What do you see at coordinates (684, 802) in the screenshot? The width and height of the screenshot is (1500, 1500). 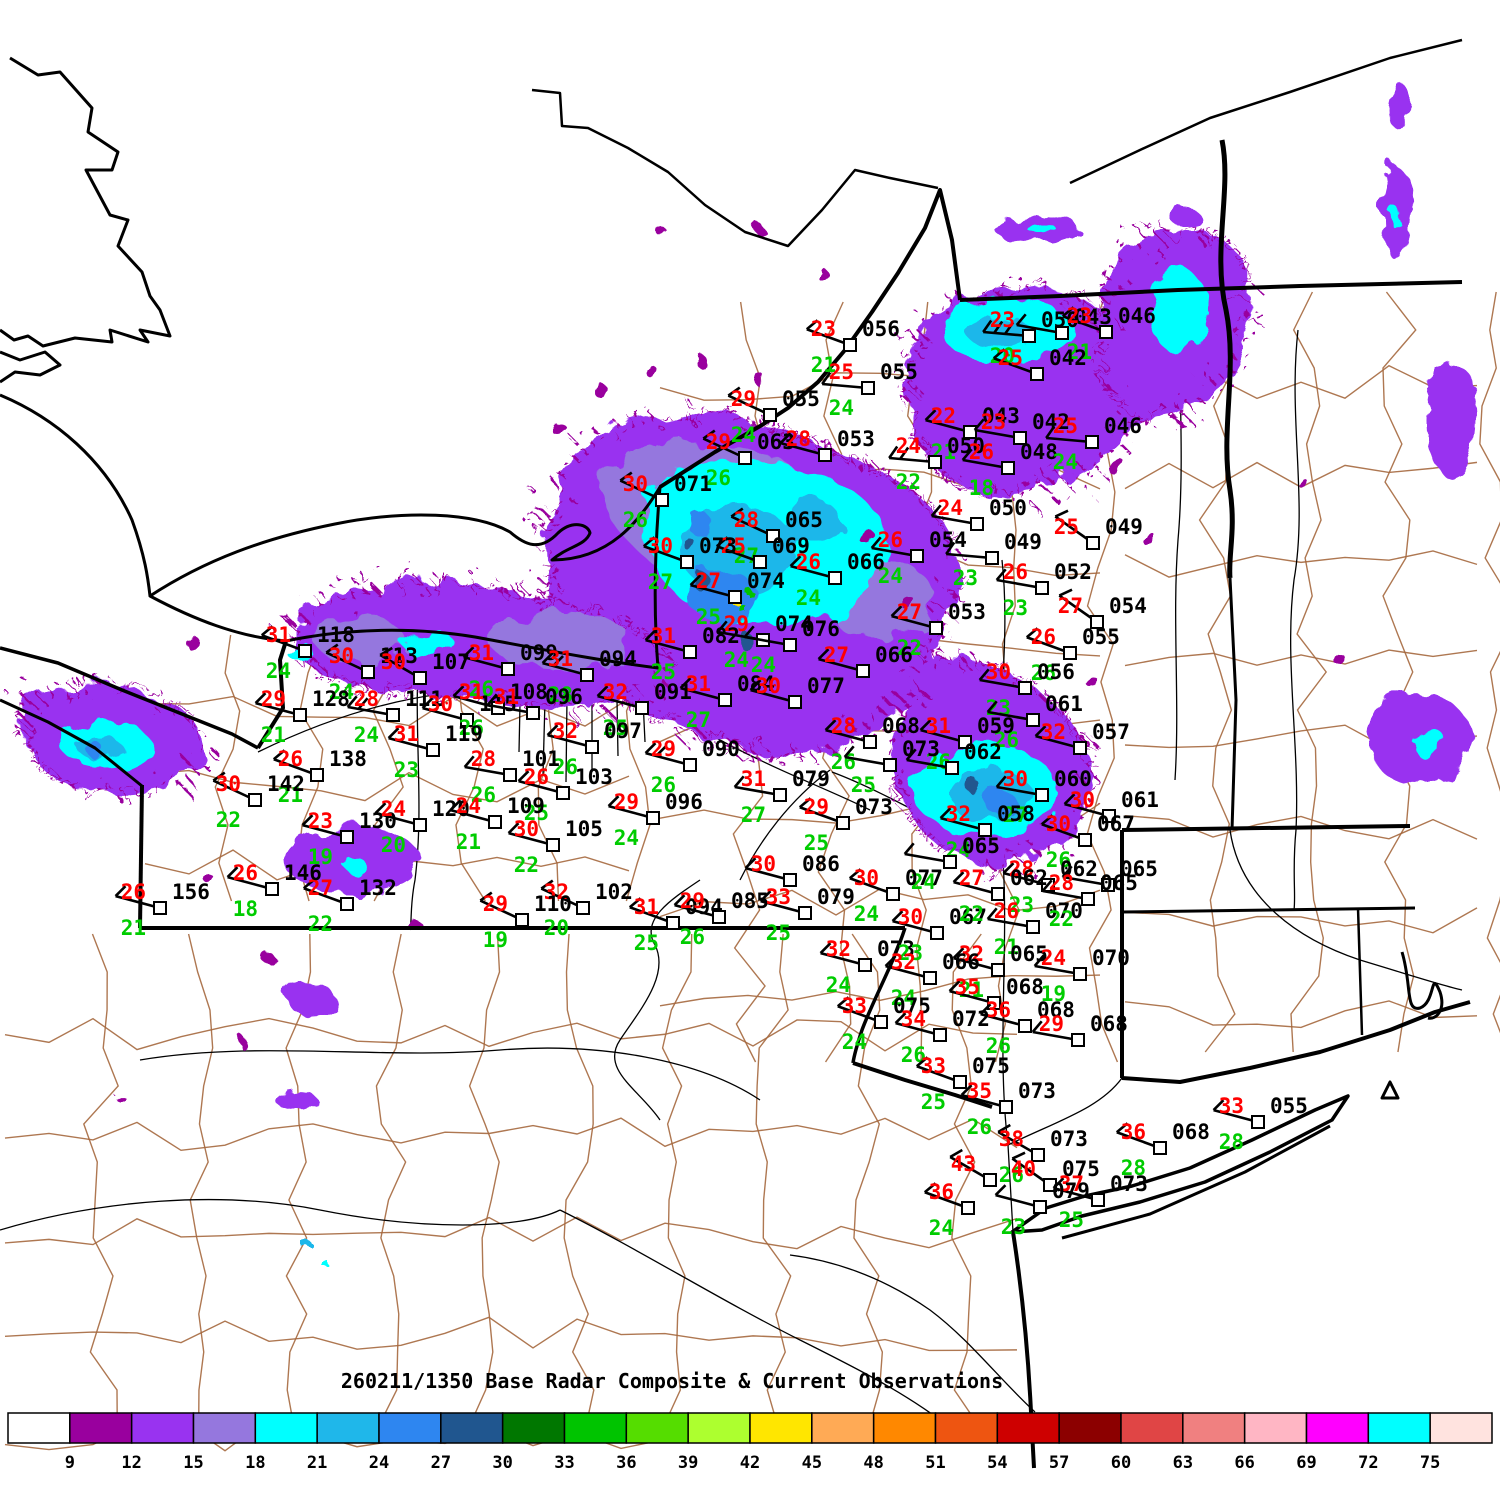 I see `pressure-value: 096` at bounding box center [684, 802].